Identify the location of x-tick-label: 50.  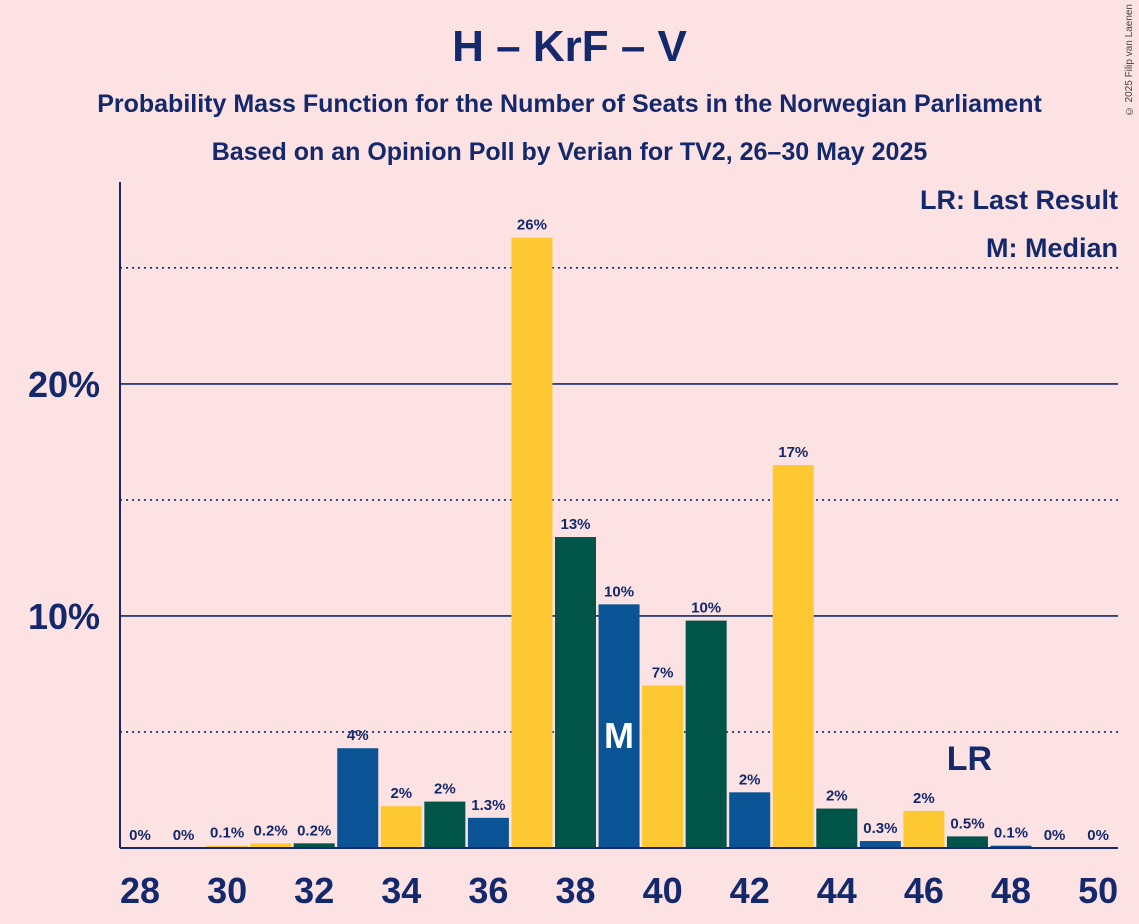
(1098, 890).